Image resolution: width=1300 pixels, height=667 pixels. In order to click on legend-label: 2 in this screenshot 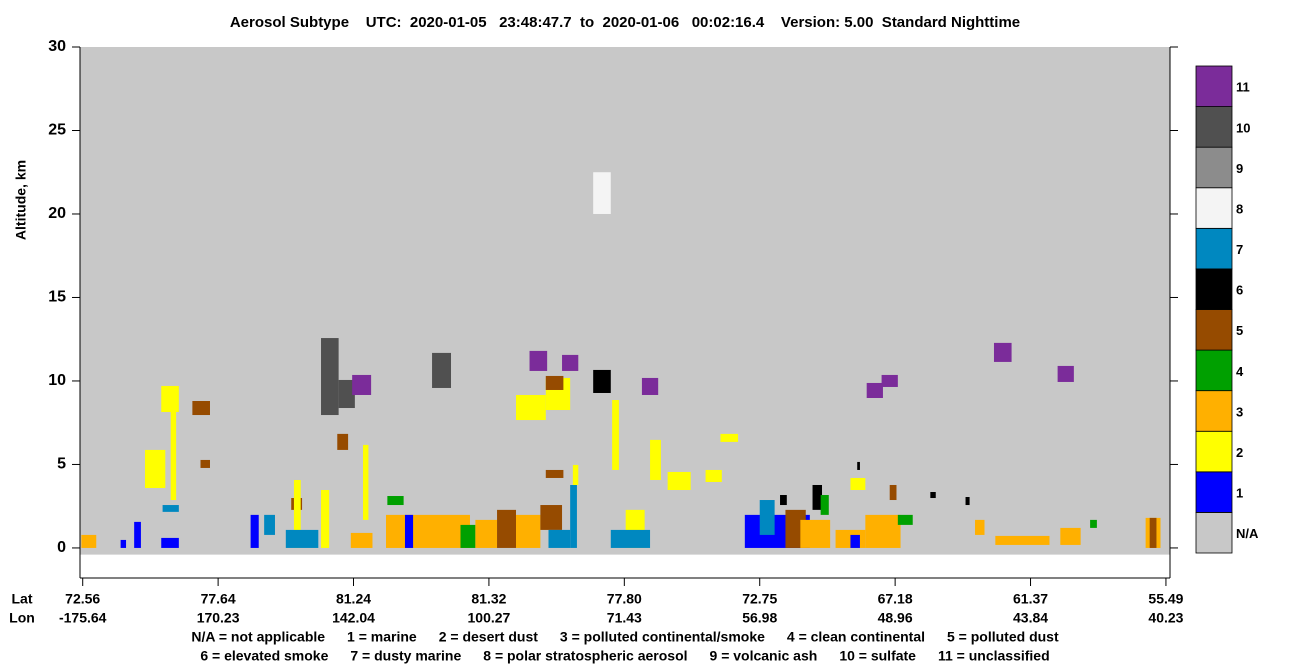, I will do `click(1239, 452)`.